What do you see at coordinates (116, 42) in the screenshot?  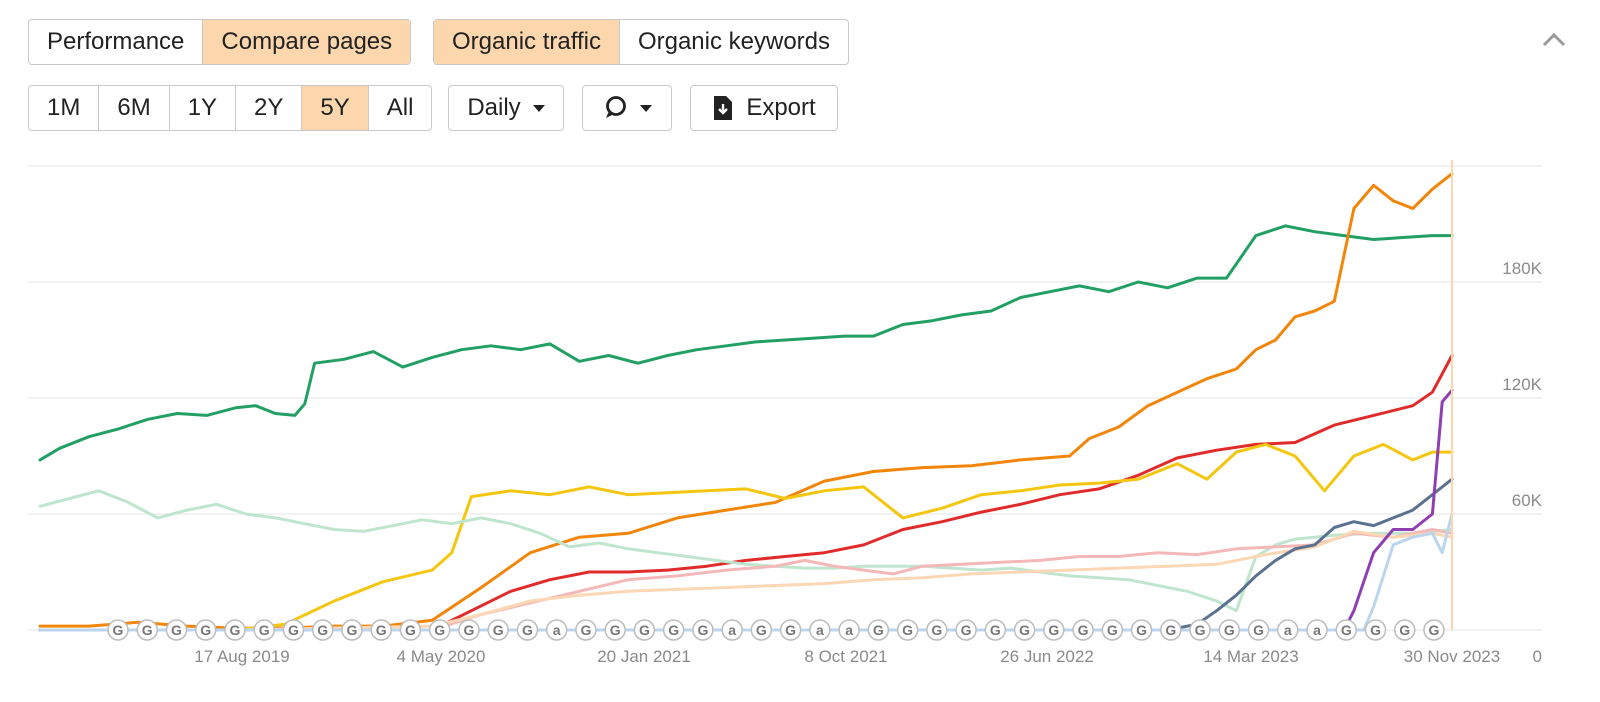 I see `tab-performance: Performance` at bounding box center [116, 42].